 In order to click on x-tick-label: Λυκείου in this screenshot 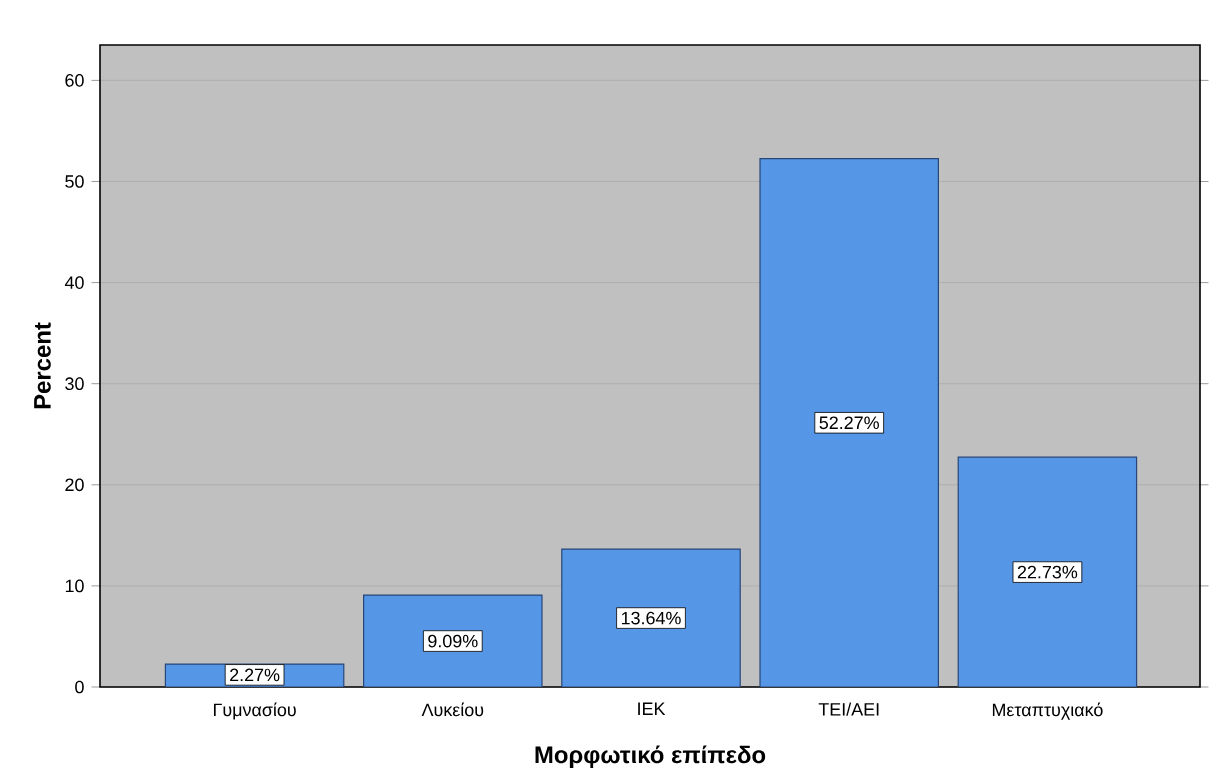, I will do `click(452, 709)`.